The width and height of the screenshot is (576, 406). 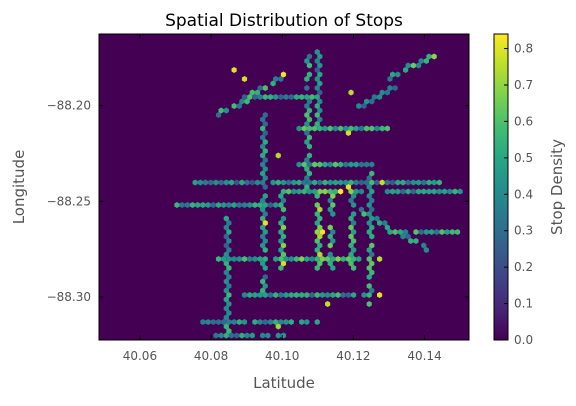 What do you see at coordinates (501, 187) in the screenshot?
I see `colorbar` at bounding box center [501, 187].